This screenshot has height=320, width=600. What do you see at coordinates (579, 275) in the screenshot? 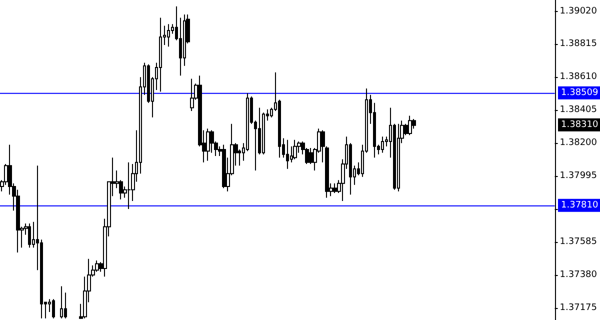
I see `y-tick-label: 1.37380` at bounding box center [579, 275].